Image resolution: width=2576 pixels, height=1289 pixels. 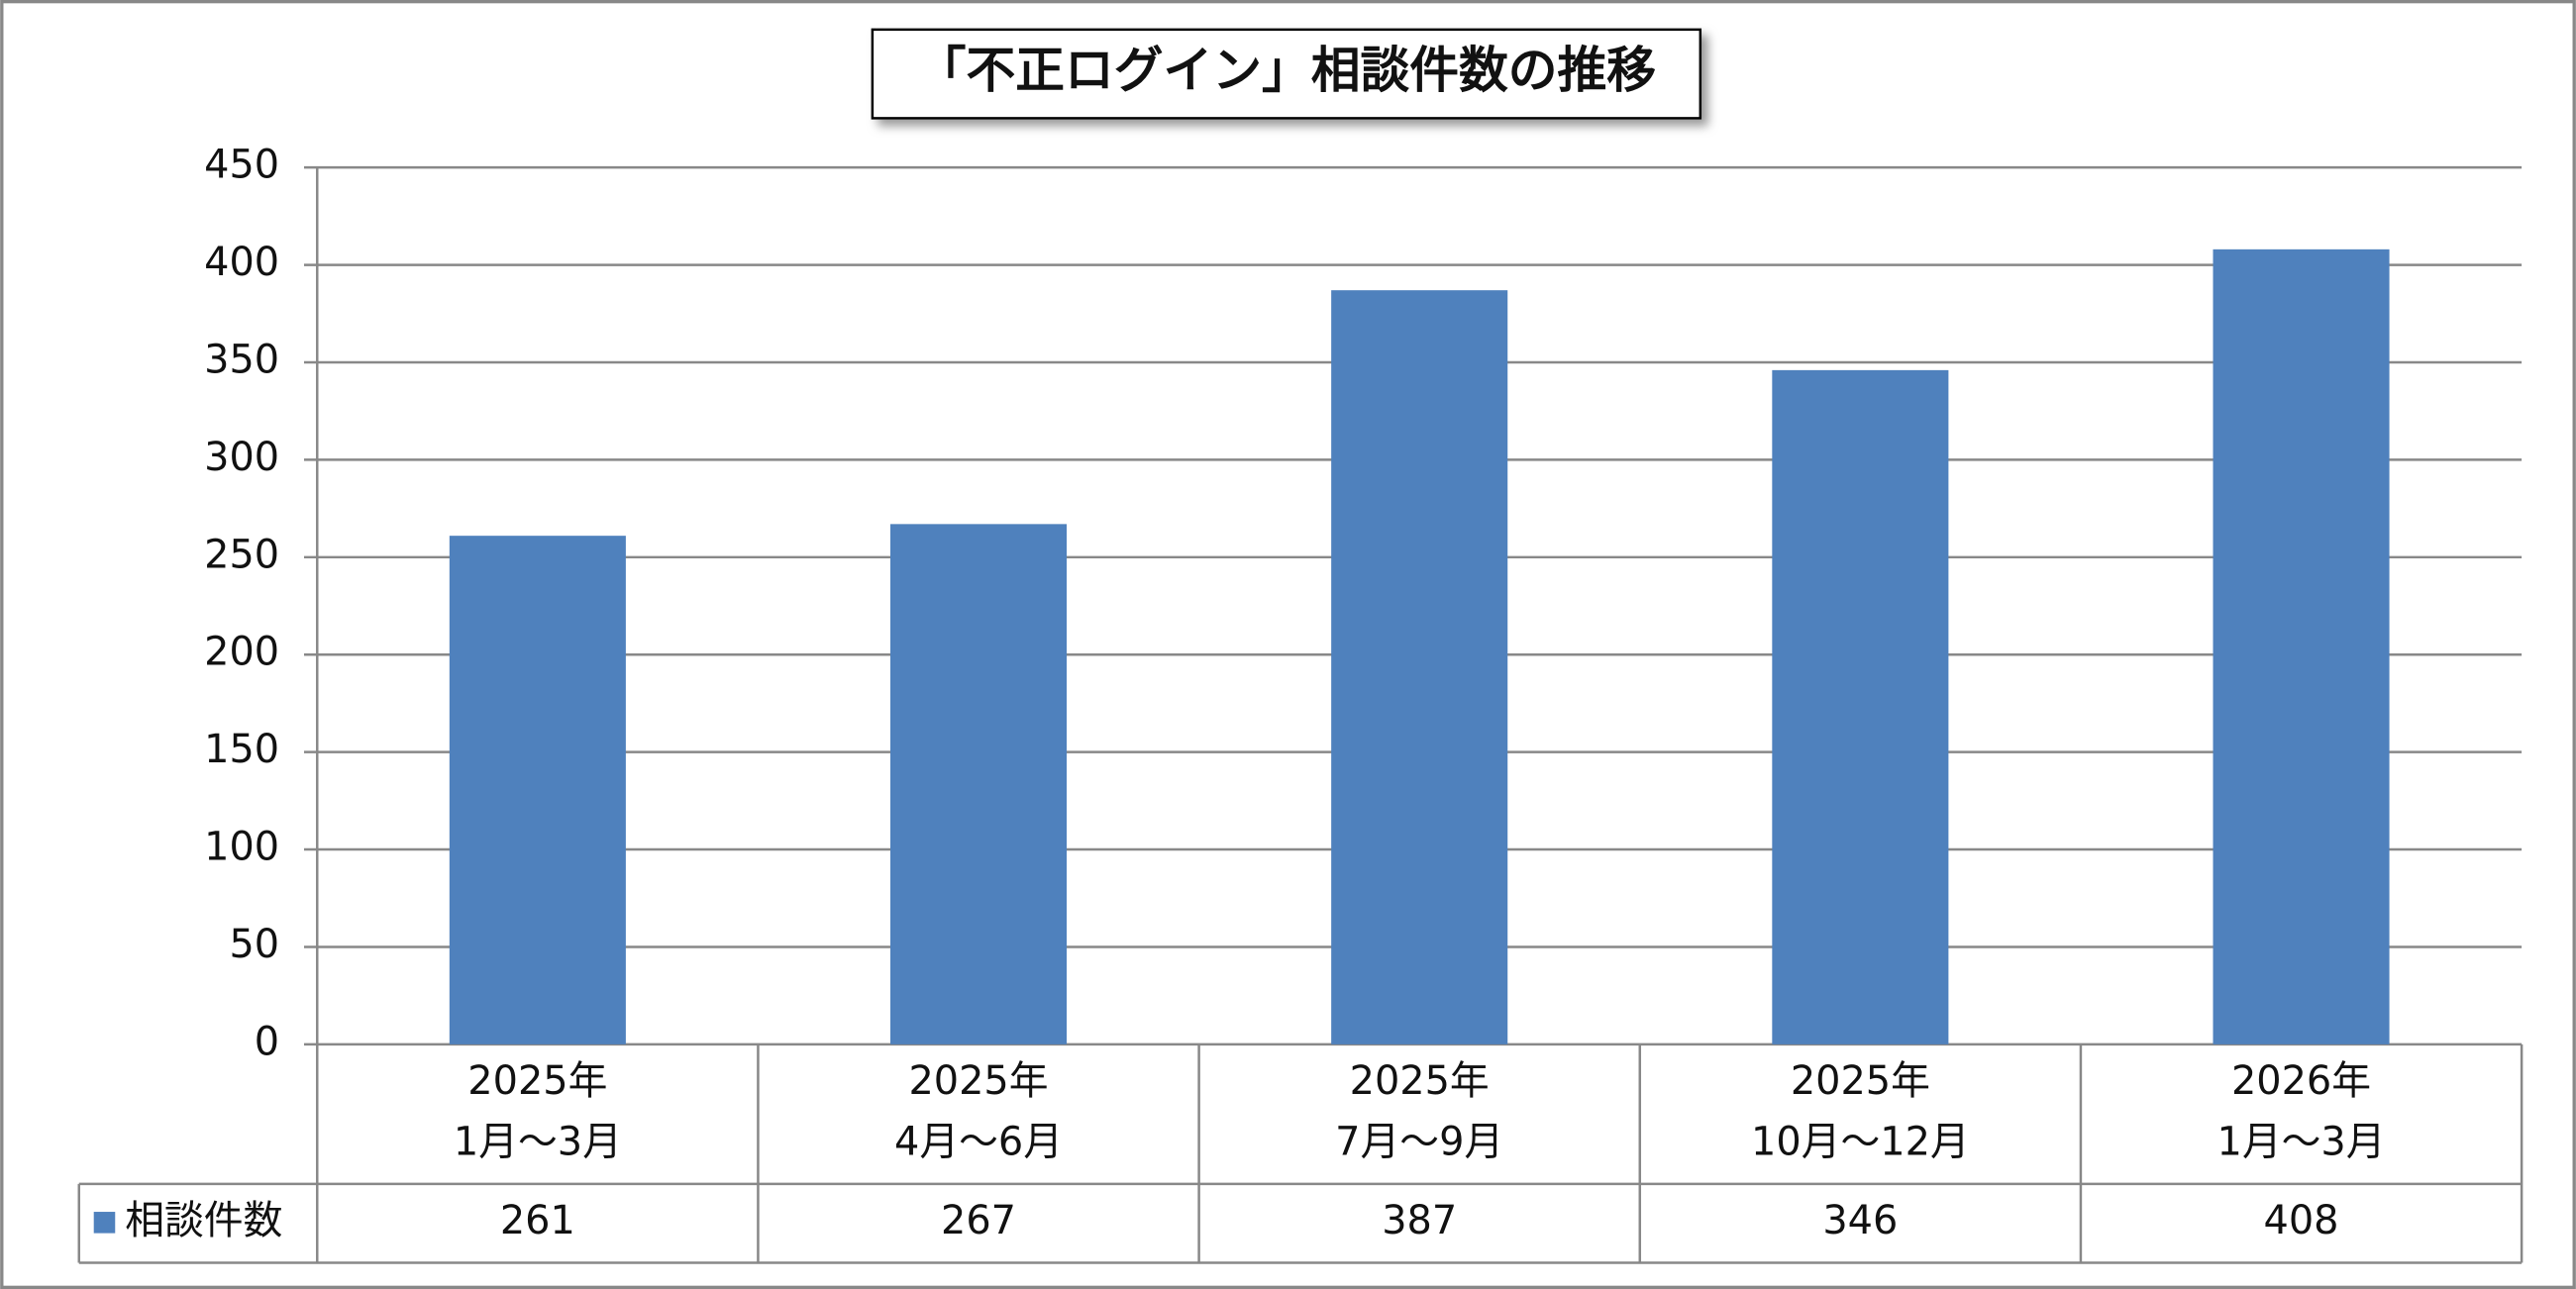 I want to click on y-tick-label: 450, so click(x=241, y=166).